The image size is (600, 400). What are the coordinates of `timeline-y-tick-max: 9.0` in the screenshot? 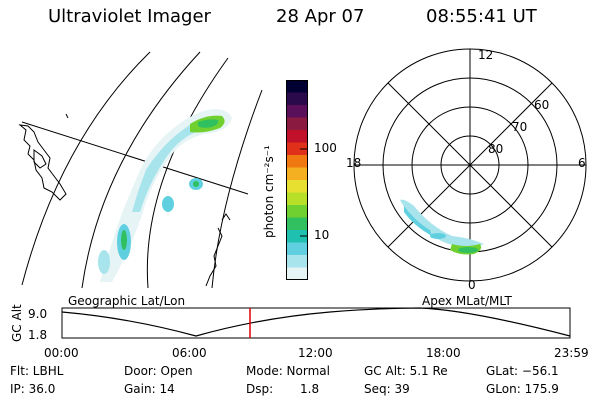 It's located at (38, 314).